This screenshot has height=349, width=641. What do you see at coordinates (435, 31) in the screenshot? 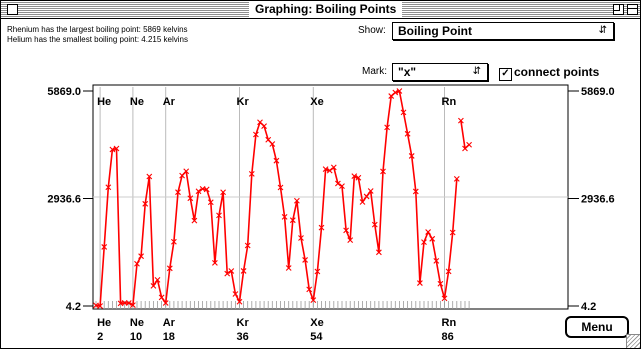
I see `show-popup-value: Boiling Point` at bounding box center [435, 31].